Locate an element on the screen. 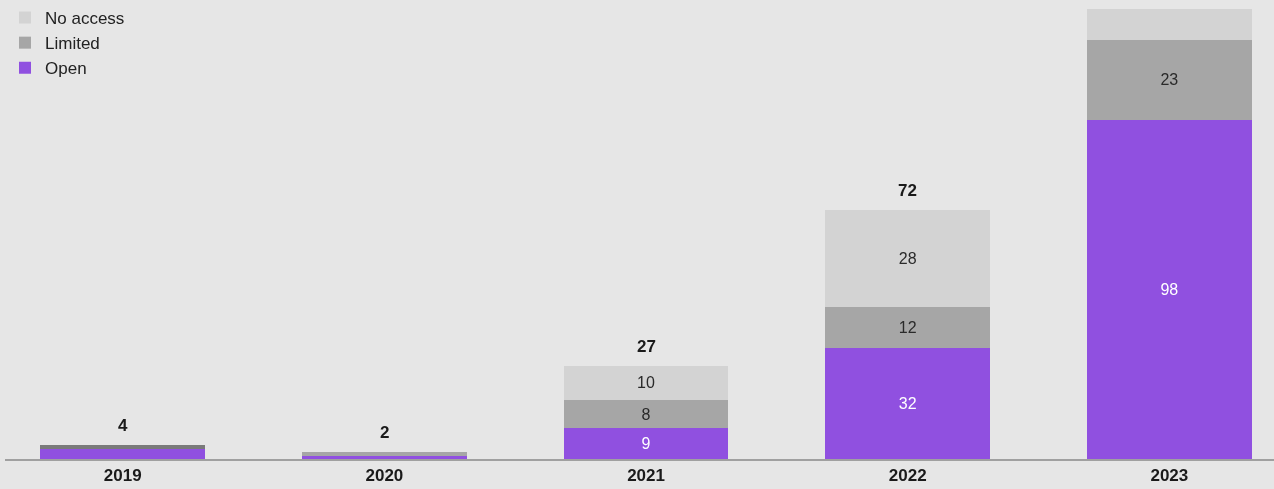  data-label: 28 is located at coordinates (907, 258).